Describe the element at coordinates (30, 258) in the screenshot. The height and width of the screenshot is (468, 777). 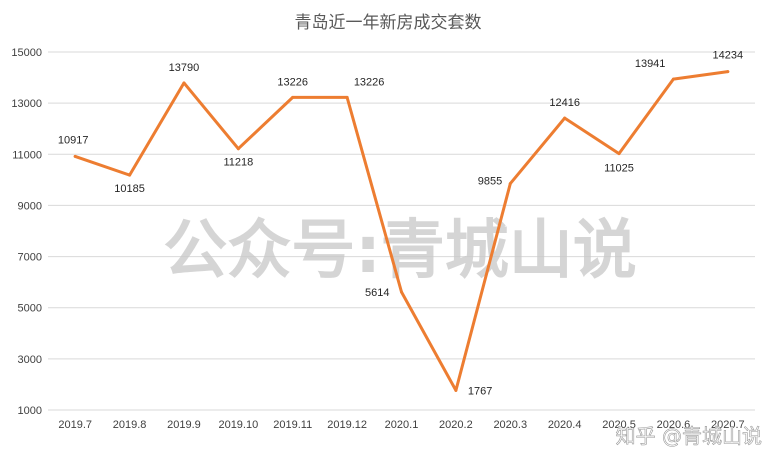
I see `y-tick-label: 7000` at that location.